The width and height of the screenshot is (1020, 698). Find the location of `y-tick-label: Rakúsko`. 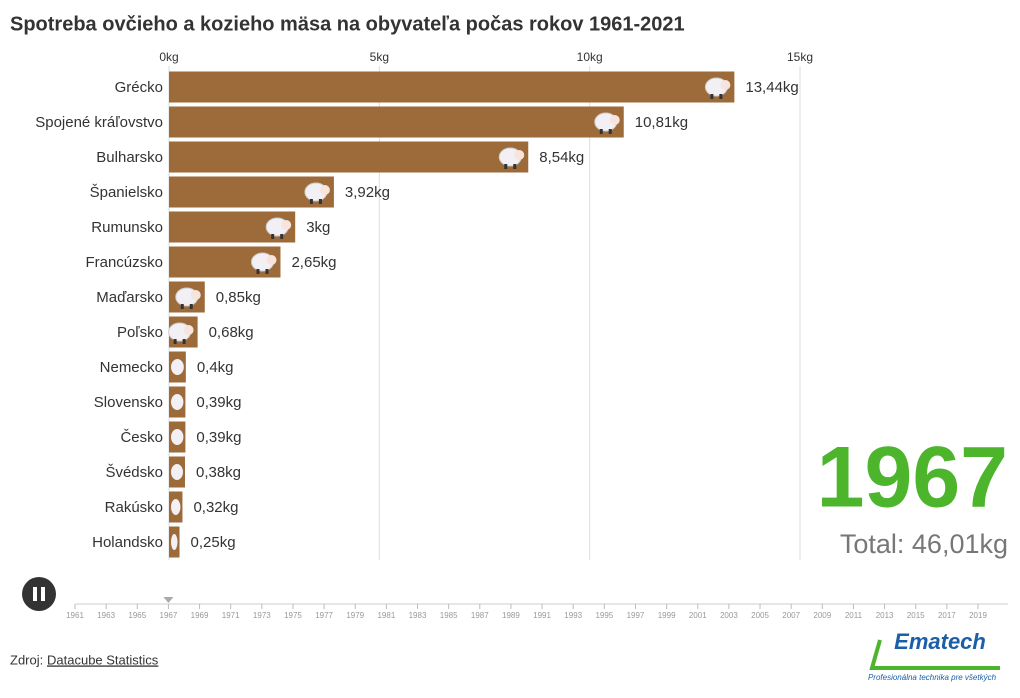

y-tick-label: Rakúsko is located at coordinates (134, 507).